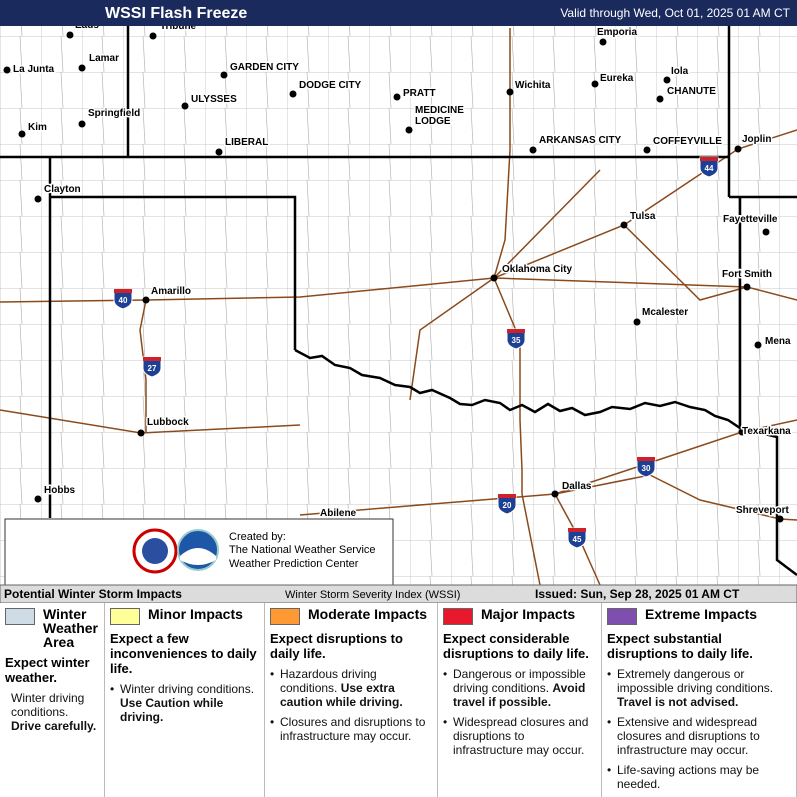 This screenshot has width=797, height=797. What do you see at coordinates (750, 219) in the screenshot?
I see `city-label: Fayetteville` at bounding box center [750, 219].